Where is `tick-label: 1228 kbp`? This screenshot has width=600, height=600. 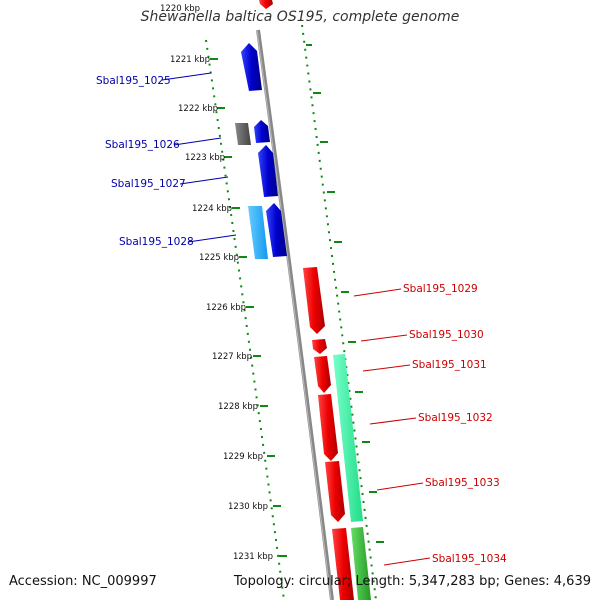
tick-label: 1228 kbp is located at coordinates (238, 407).